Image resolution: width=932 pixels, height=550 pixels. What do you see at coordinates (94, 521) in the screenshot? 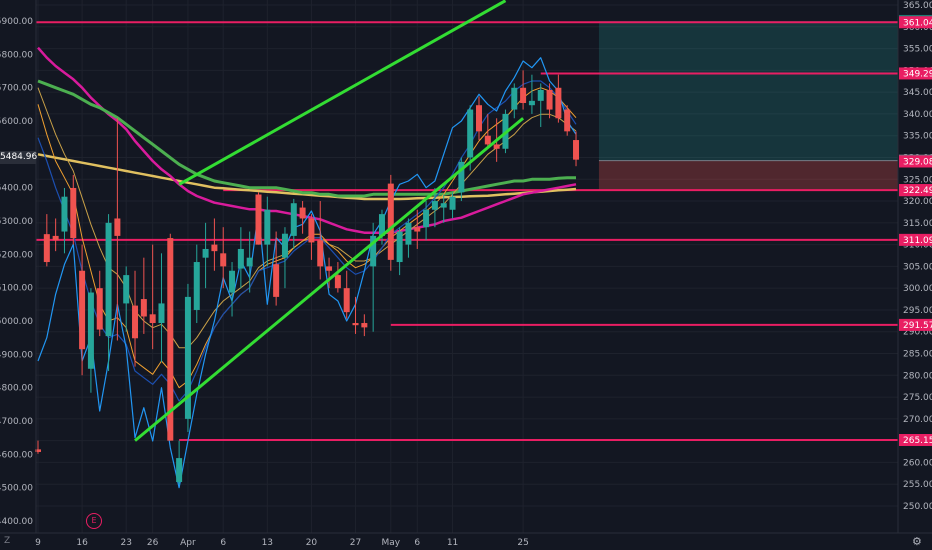
I see `event-marker: E` at bounding box center [94, 521].